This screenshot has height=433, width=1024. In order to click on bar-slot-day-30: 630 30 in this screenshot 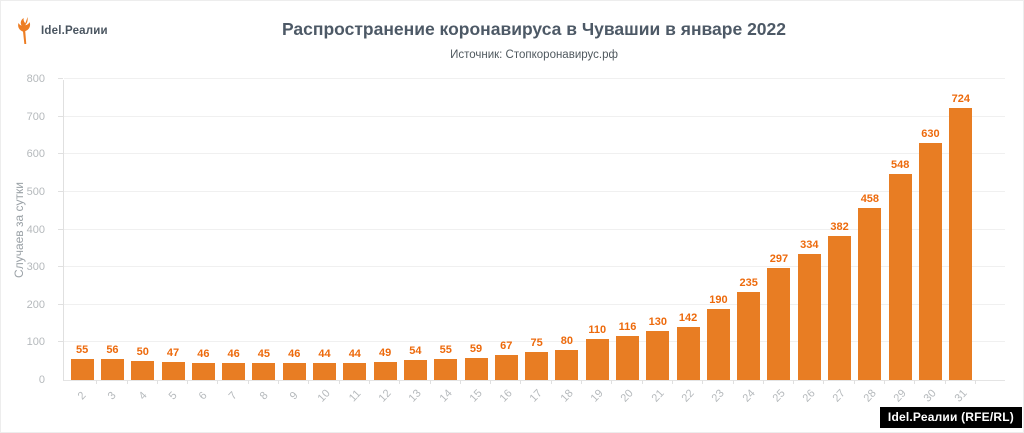, I will do `click(930, 242)`.